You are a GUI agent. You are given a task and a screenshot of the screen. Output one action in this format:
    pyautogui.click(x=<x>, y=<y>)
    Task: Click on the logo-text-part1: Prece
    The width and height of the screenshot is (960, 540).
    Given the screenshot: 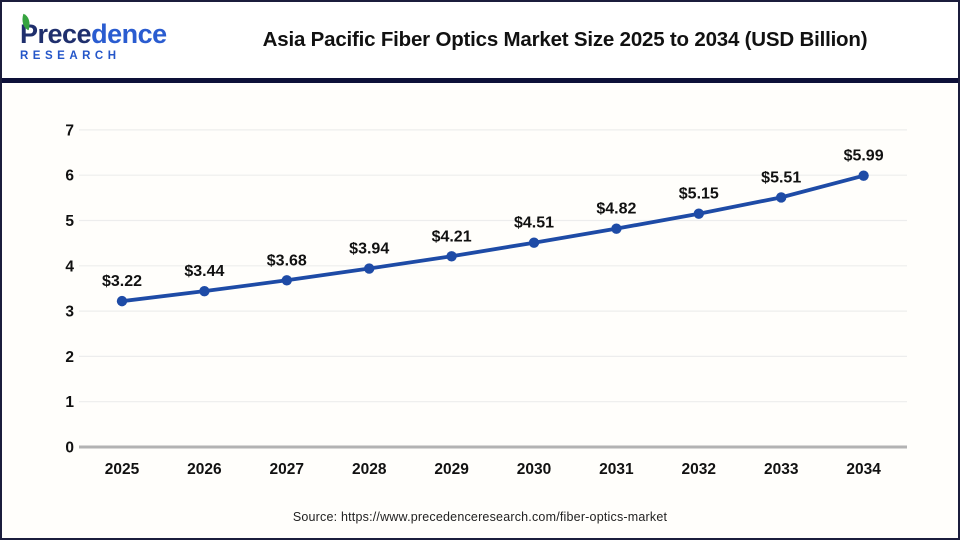 What is the action you would take?
    pyautogui.click(x=56, y=34)
    